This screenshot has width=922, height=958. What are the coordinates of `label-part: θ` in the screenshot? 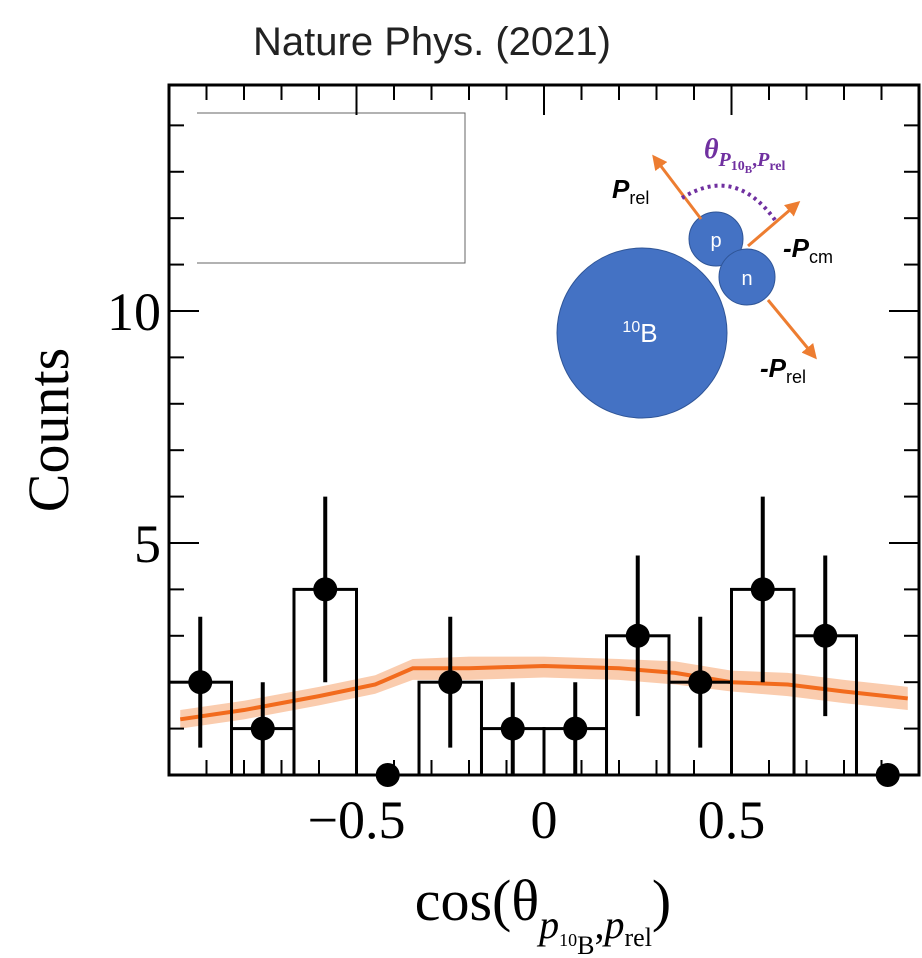 It's located at (711, 149).